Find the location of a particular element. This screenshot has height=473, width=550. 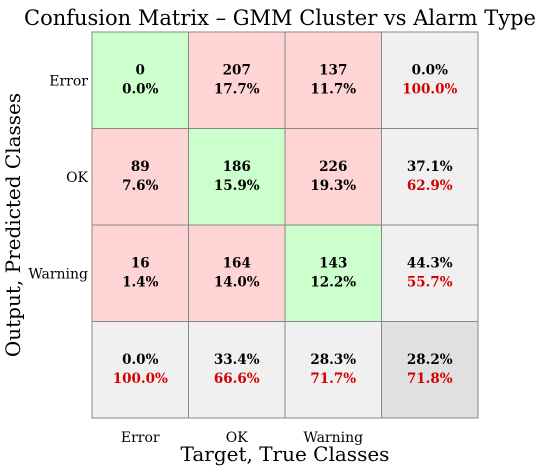

row-summary-correct: 37.1% is located at coordinates (430, 167).